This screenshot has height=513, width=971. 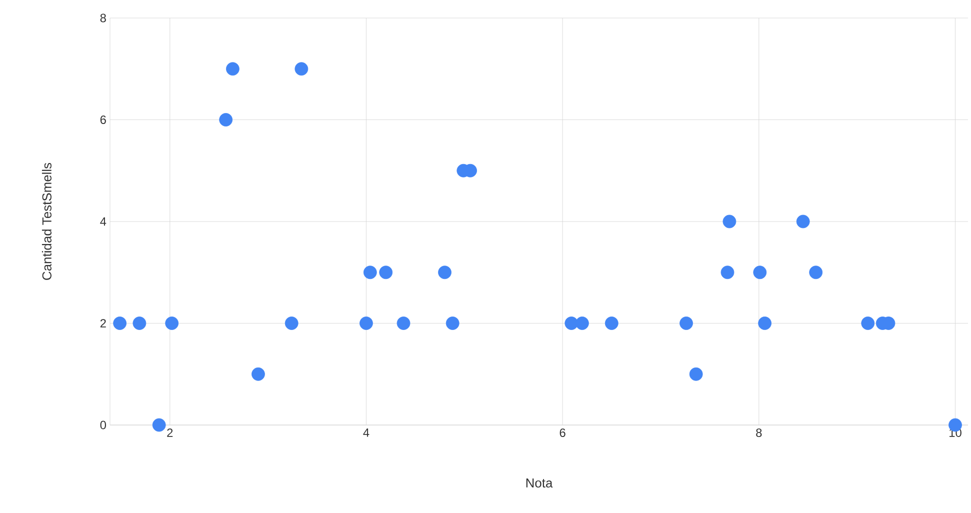 What do you see at coordinates (563, 432) in the screenshot?
I see `x-tick-label: 6` at bounding box center [563, 432].